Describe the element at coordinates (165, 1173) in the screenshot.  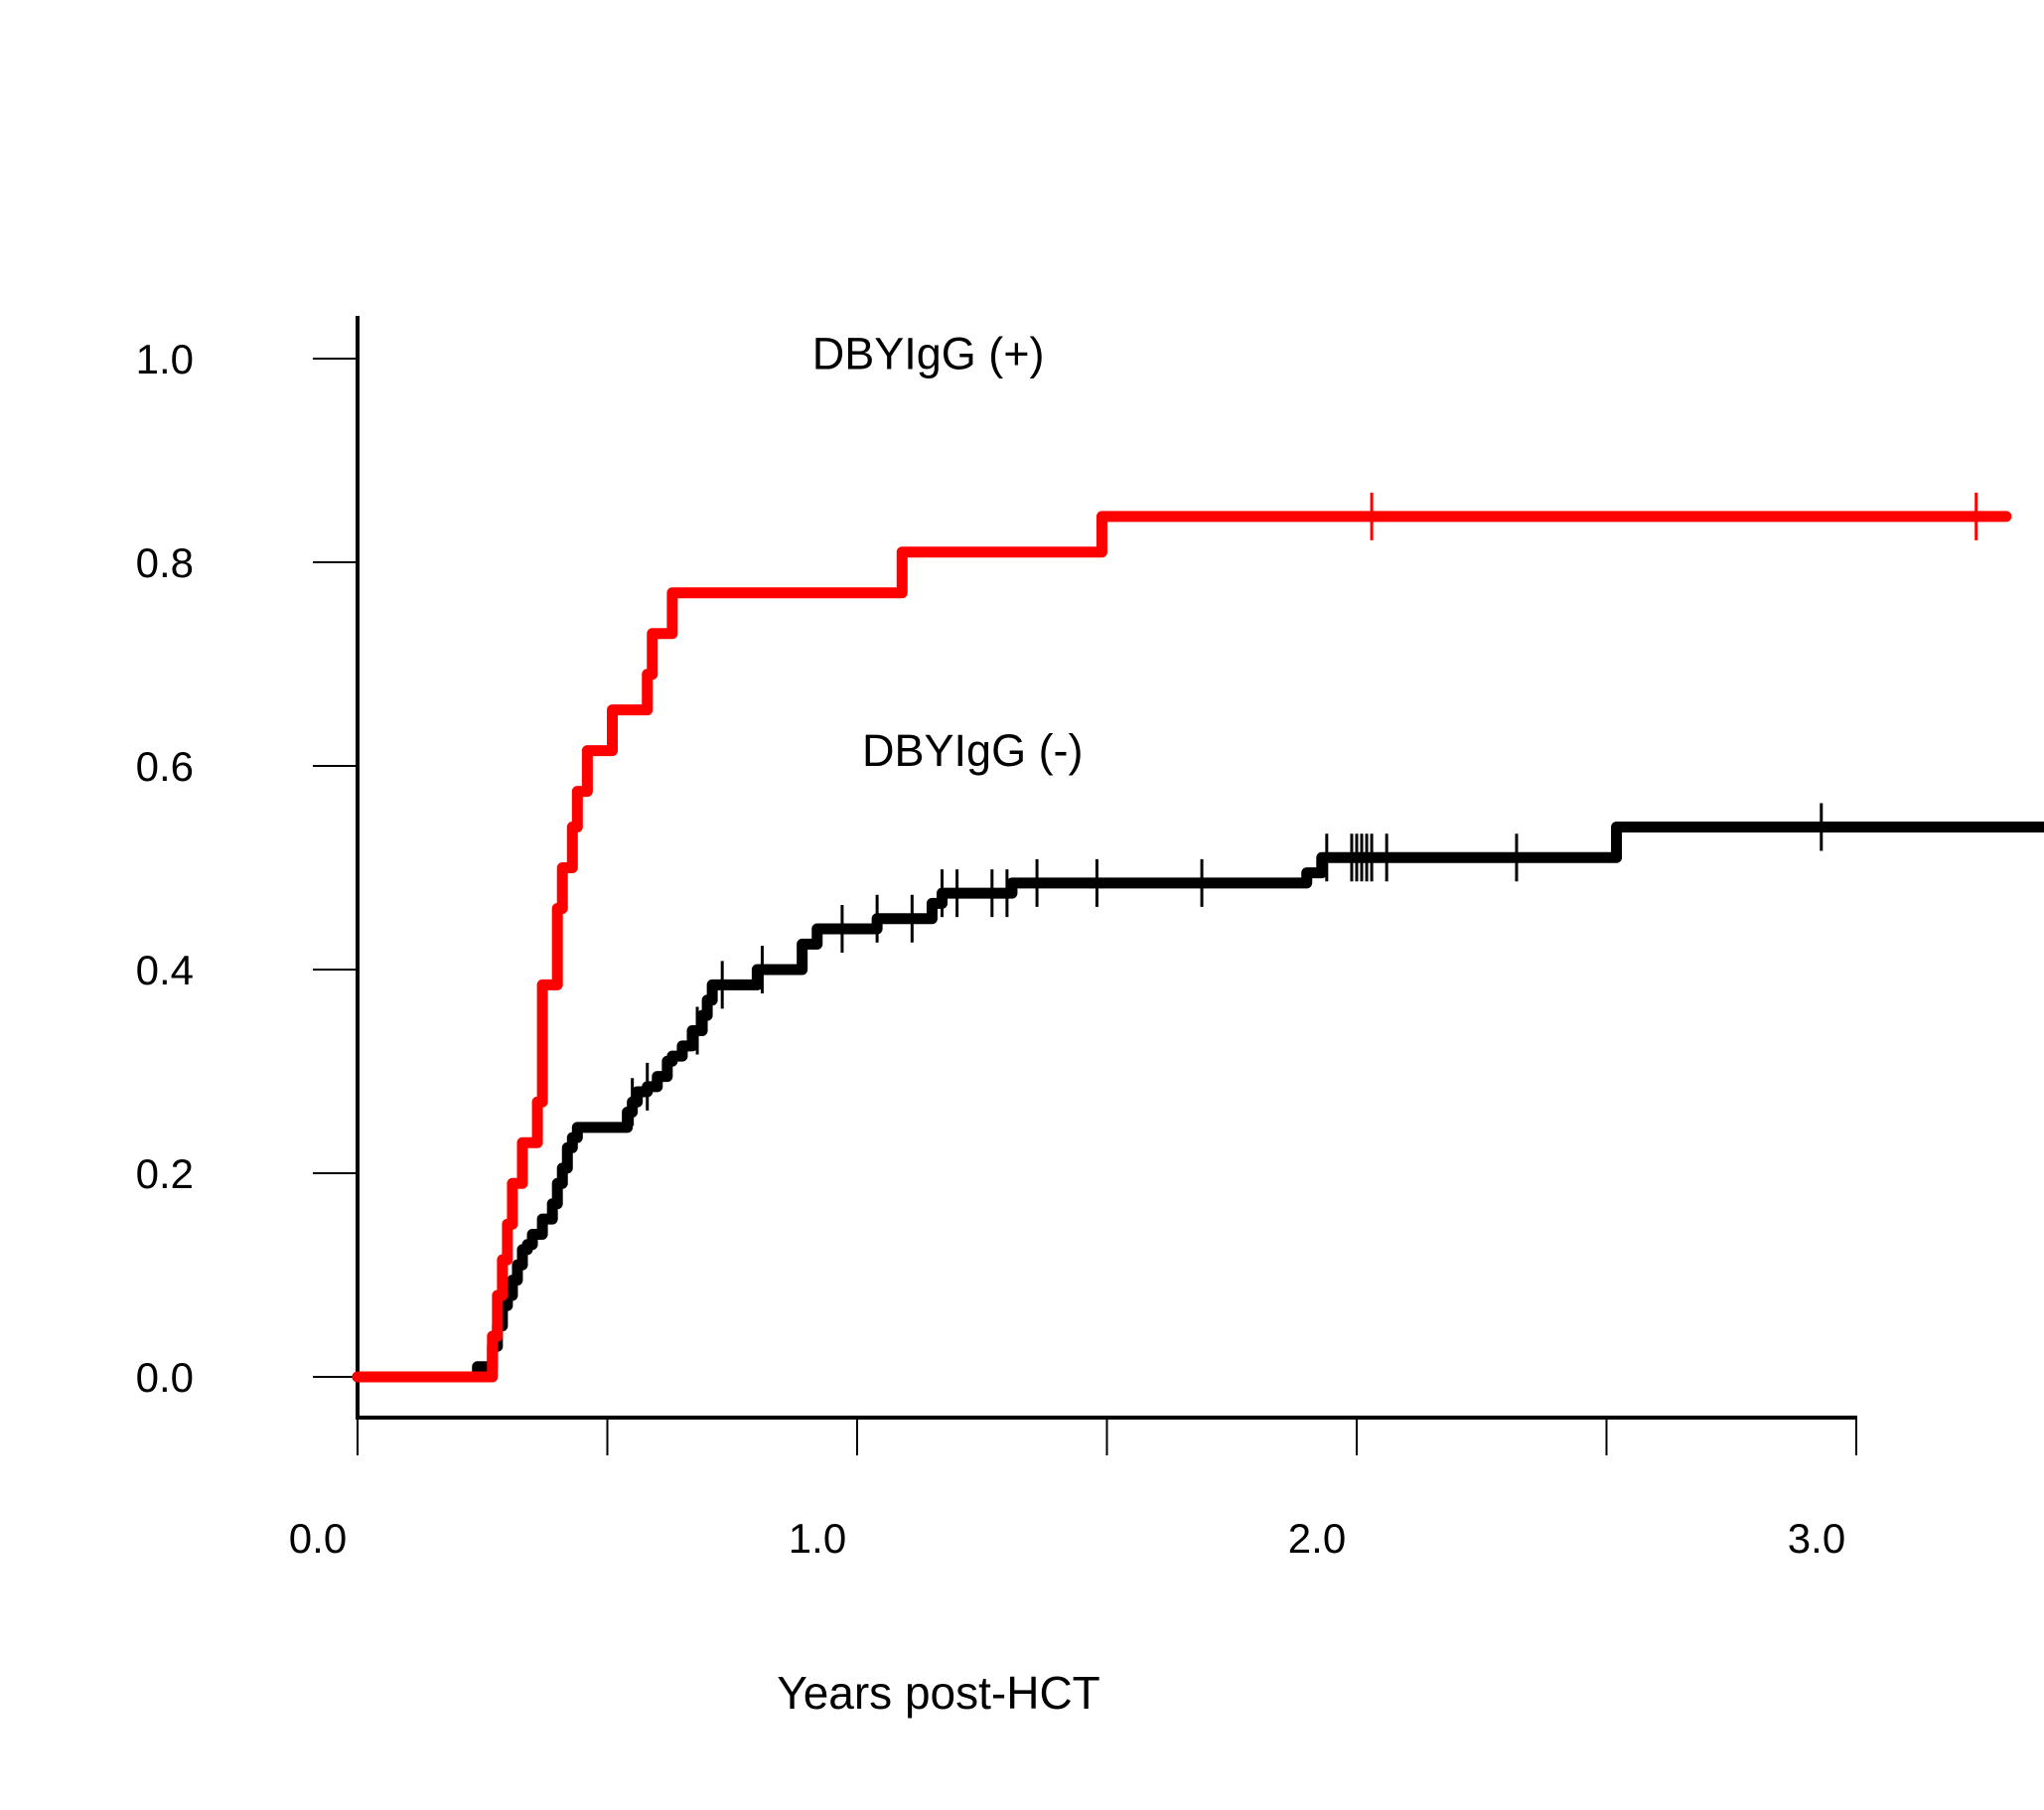
I see `y-tick-label-1: 0.2` at that location.